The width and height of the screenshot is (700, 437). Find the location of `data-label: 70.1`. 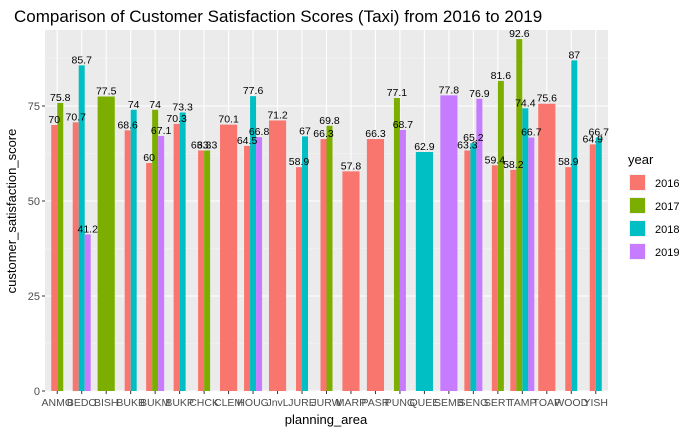

data-label: 70.1 is located at coordinates (228, 120).